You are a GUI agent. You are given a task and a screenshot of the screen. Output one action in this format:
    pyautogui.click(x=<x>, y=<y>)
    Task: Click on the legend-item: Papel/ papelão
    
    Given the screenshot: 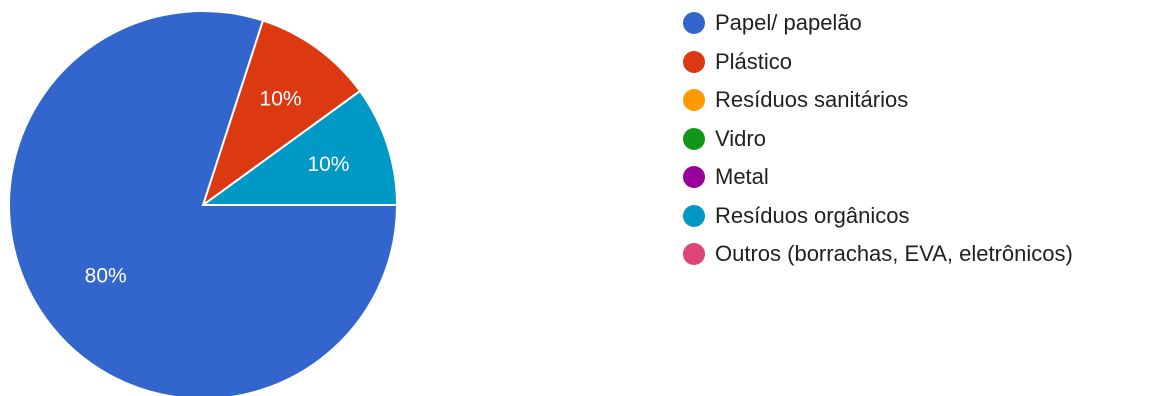 What is the action you would take?
    pyautogui.click(x=878, y=23)
    